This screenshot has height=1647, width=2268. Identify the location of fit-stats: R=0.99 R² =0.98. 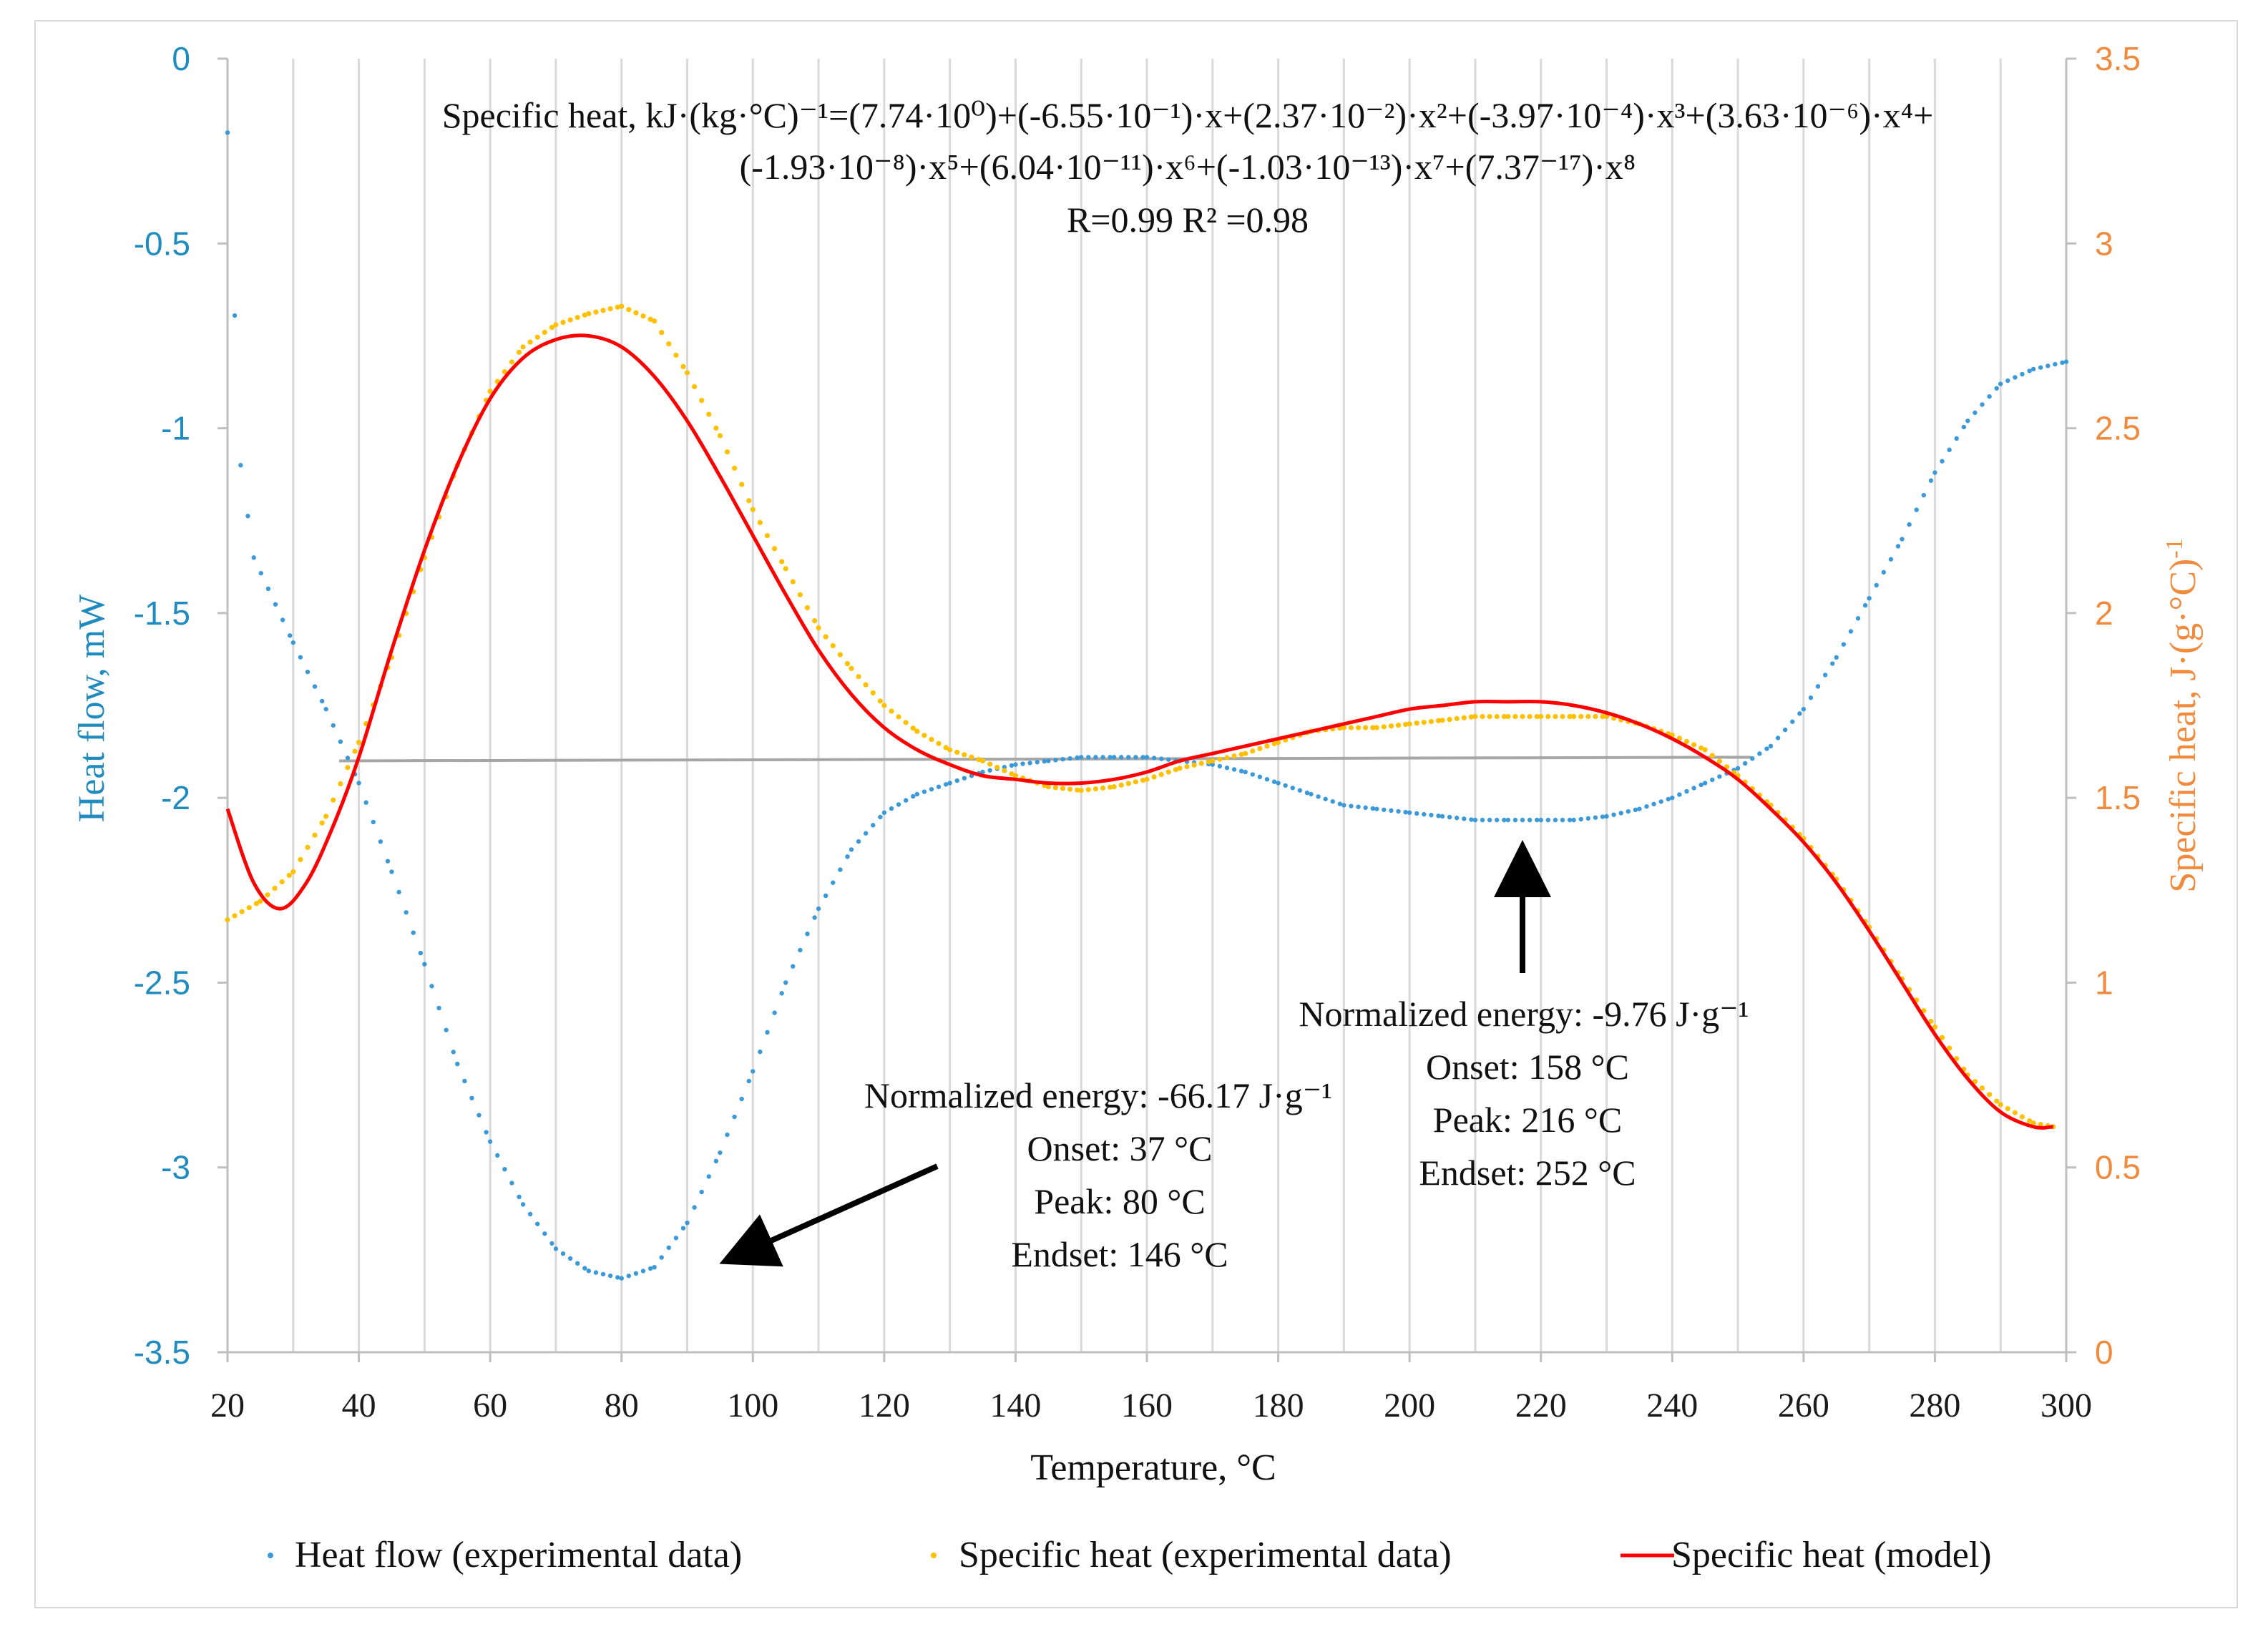
(1188, 220).